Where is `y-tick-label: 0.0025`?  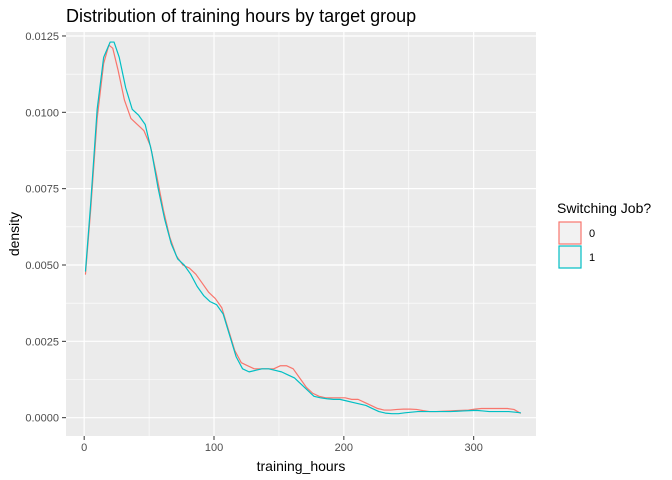 y-tick-label: 0.0025 is located at coordinates (42, 342).